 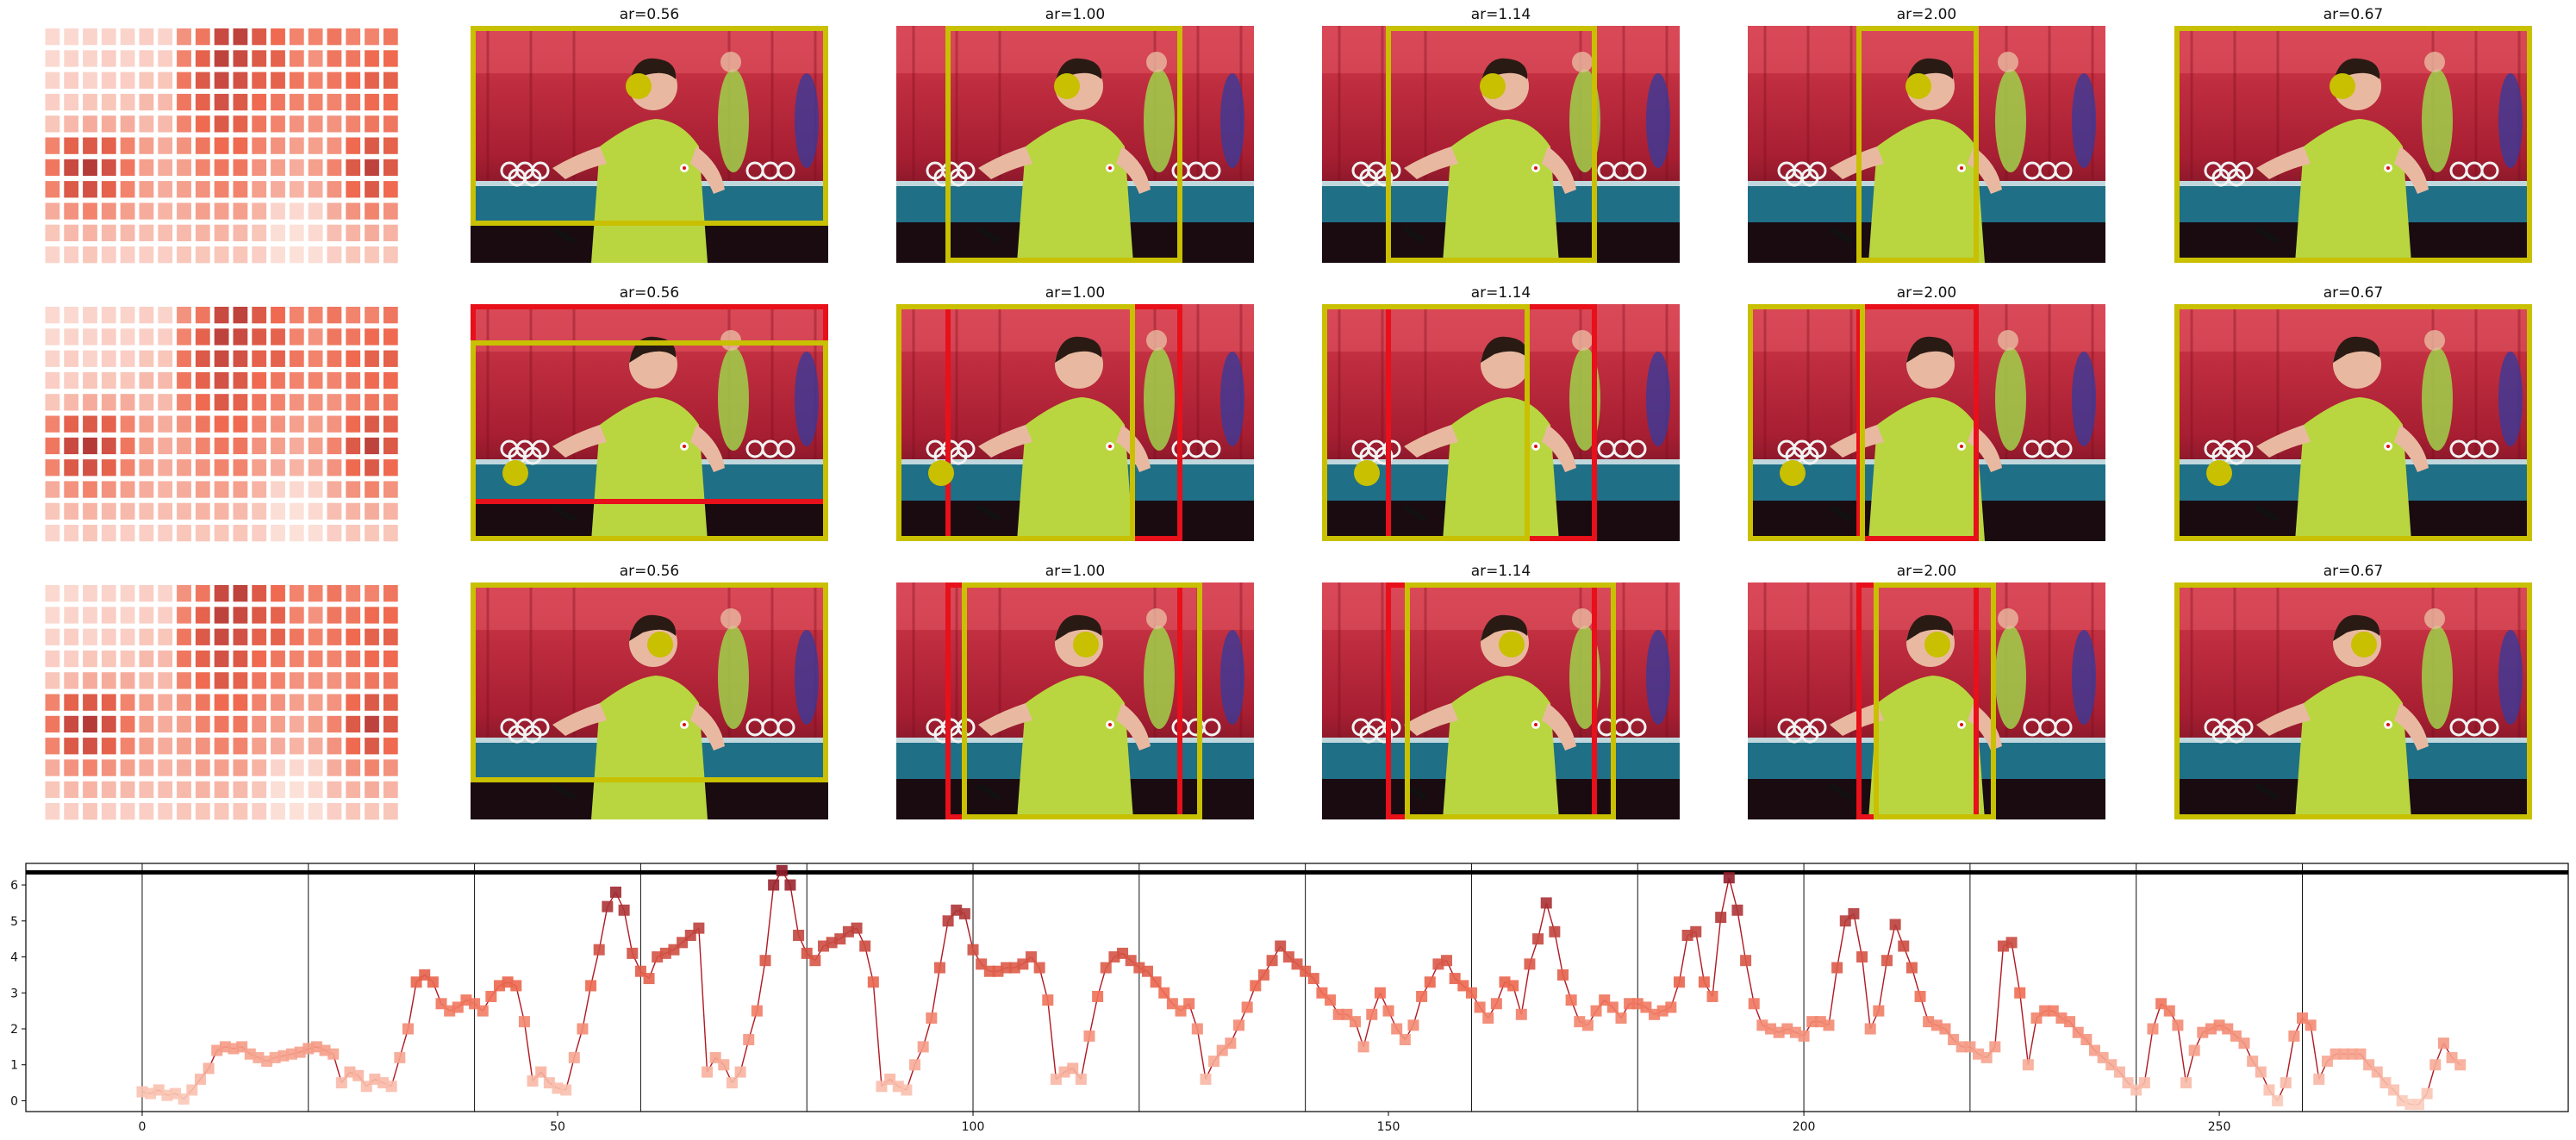 I want to click on saliency-point, so click(x=941, y=473).